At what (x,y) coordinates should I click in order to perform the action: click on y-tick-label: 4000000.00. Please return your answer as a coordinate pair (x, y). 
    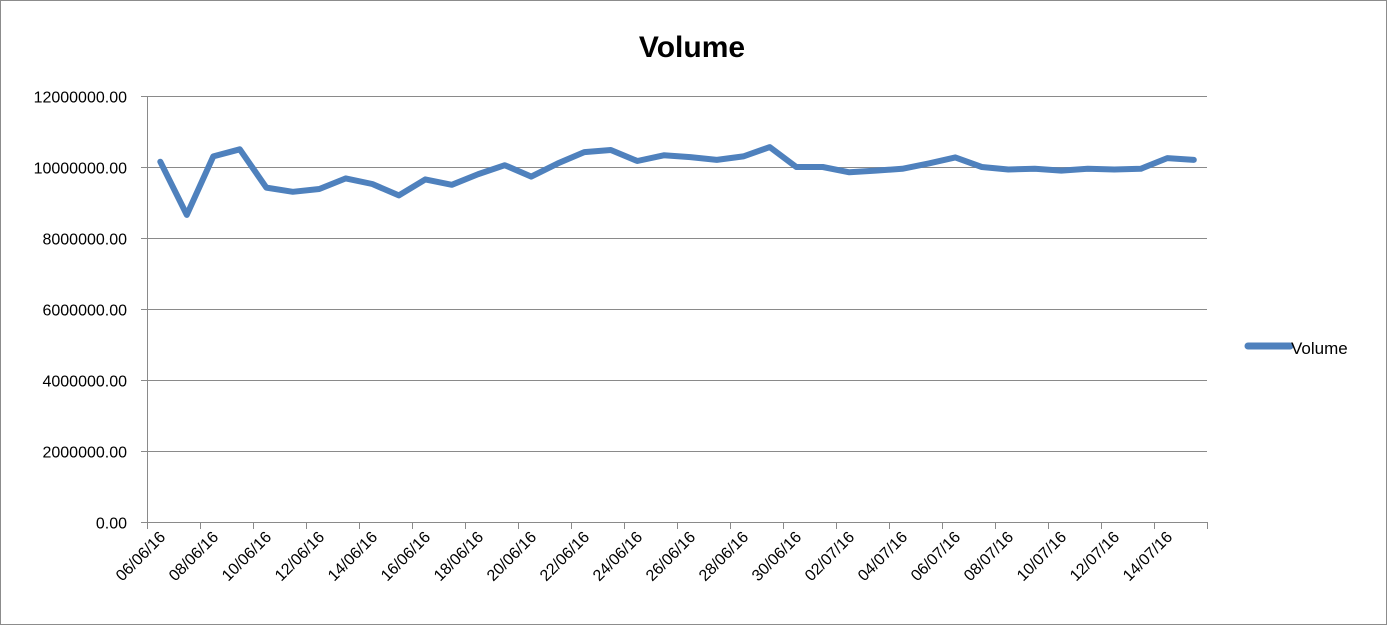
    Looking at the image, I should click on (84, 382).